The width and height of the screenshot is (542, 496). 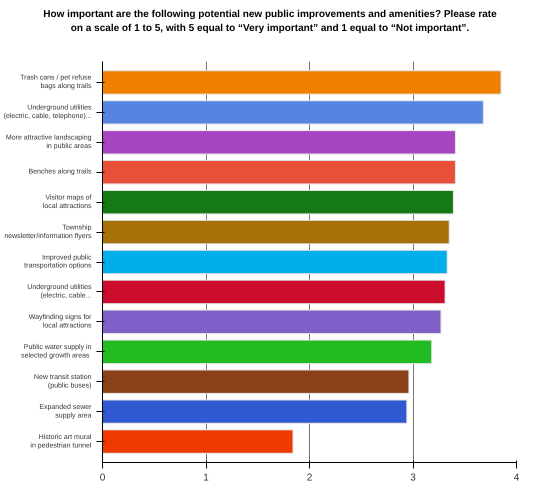 What do you see at coordinates (270, 21) in the screenshot?
I see `chart-title: How important are the following potential new public improvements and amenities? Please rate on a scale of 1 to 5, with 5 equal to “Very important” and 1 equal to “Not important”.` at bounding box center [270, 21].